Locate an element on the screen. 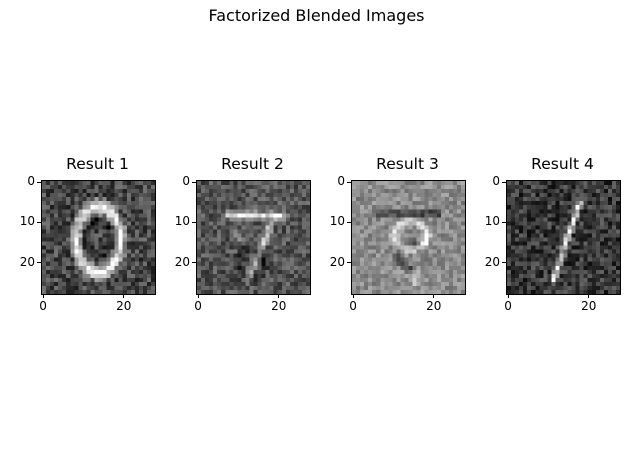 This screenshot has height=473, width=633. figure-title: Factorized Blended Images is located at coordinates (316, 15).